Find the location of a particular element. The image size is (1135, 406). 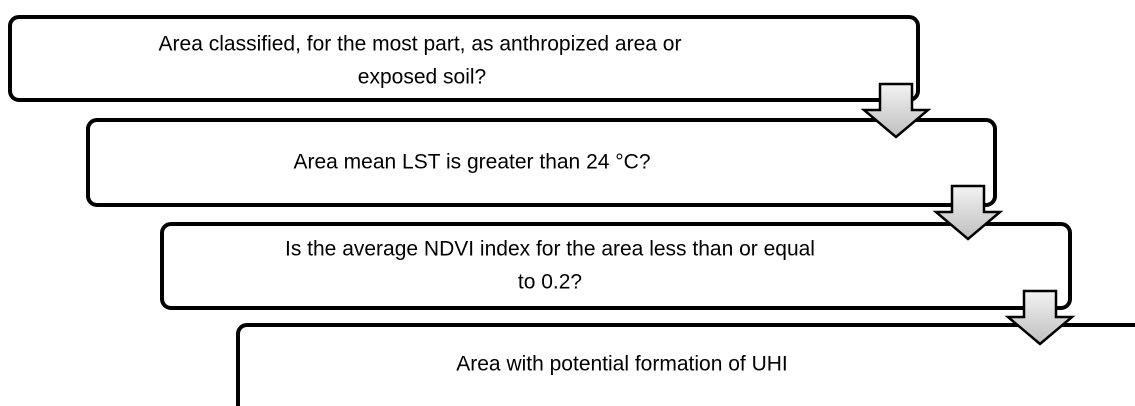

step-text: exposed soil? is located at coordinates (422, 77).